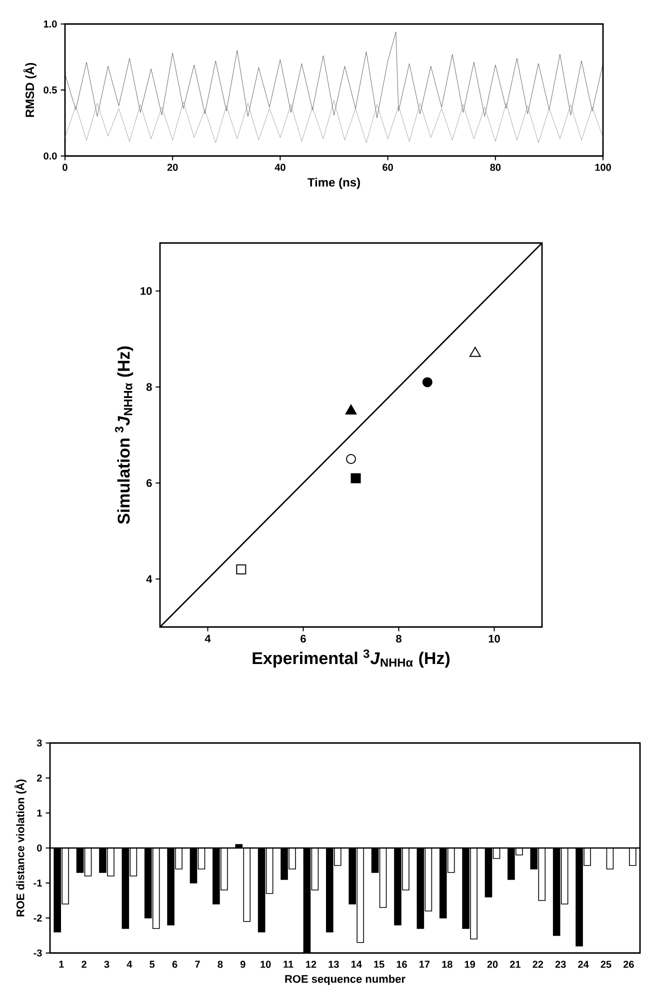 The height and width of the screenshot is (998, 645). I want to click on x-axis-title: Experimental $^{3}$J$_{NHHα}$ (Hz), so click(351, 658).